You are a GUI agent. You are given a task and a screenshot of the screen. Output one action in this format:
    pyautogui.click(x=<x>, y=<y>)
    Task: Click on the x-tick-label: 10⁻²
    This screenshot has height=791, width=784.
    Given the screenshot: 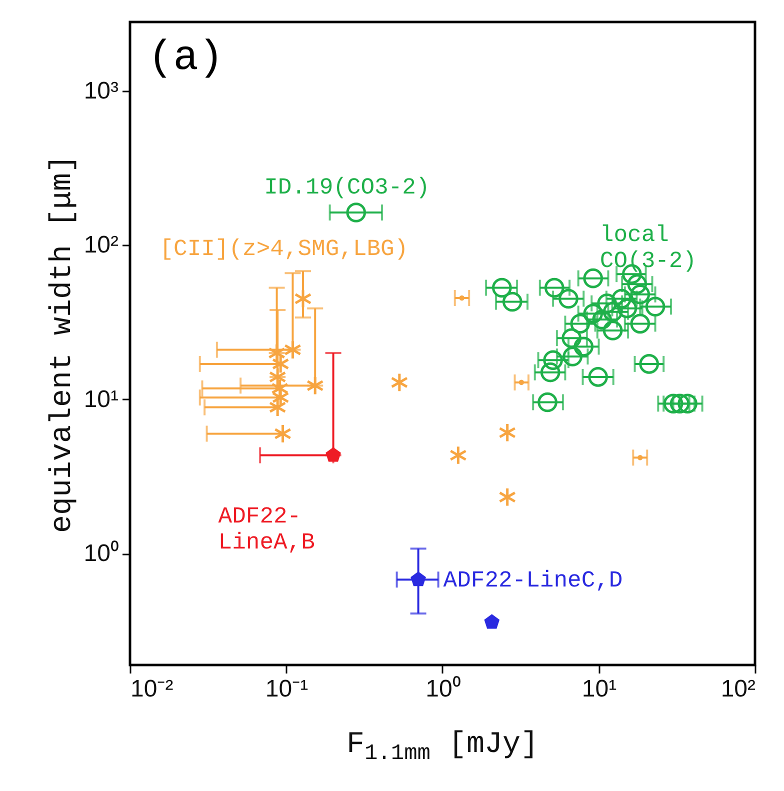 What is the action you would take?
    pyautogui.click(x=152, y=689)
    